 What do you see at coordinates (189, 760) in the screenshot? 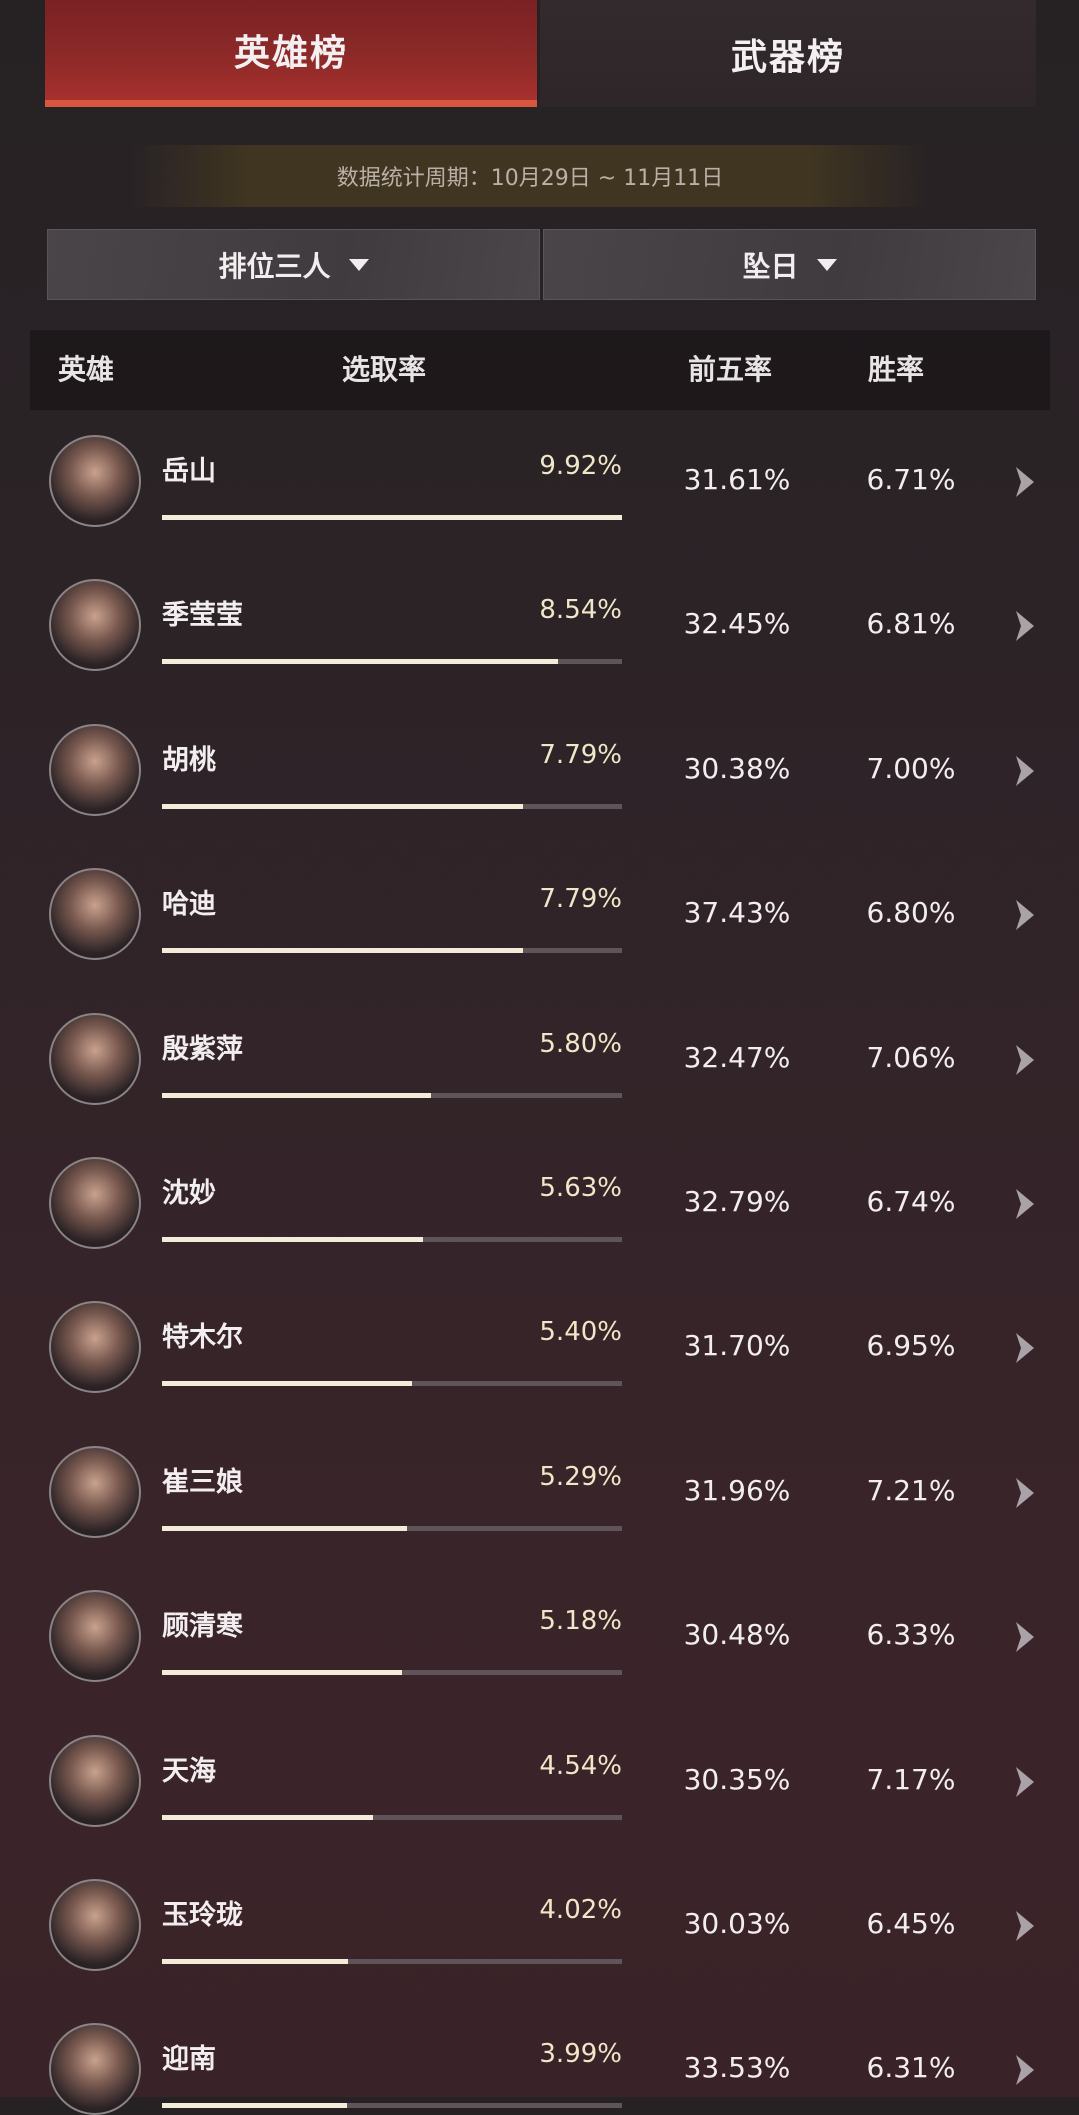
I see `hero-name: 胡桃` at bounding box center [189, 760].